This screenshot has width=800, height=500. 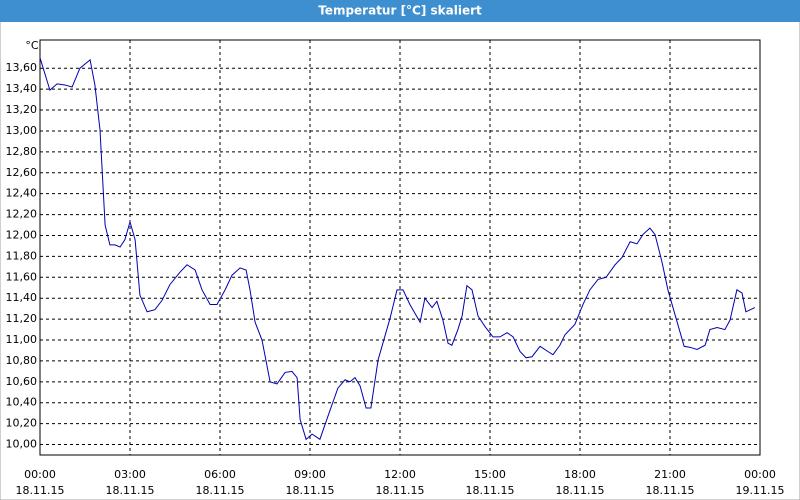 What do you see at coordinates (22, 318) in the screenshot?
I see `y-tick-label: 11,20` at bounding box center [22, 318].